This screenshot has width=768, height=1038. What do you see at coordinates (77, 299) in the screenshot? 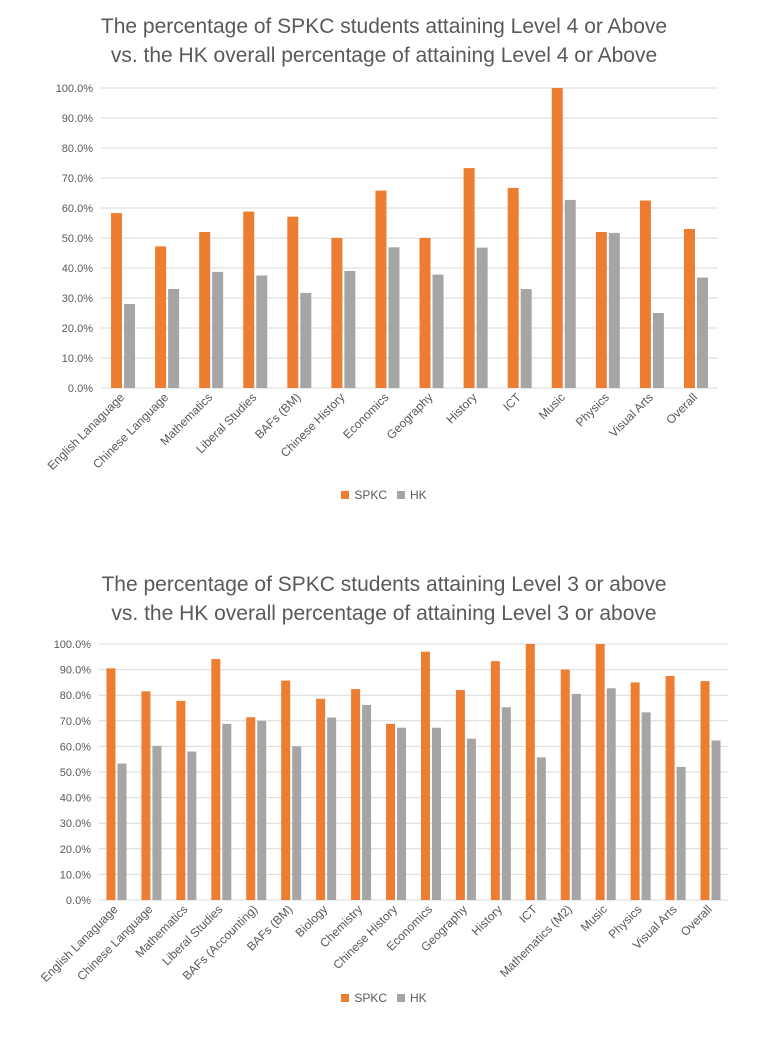
I see `y-tick-label: 30.0%` at bounding box center [77, 299].